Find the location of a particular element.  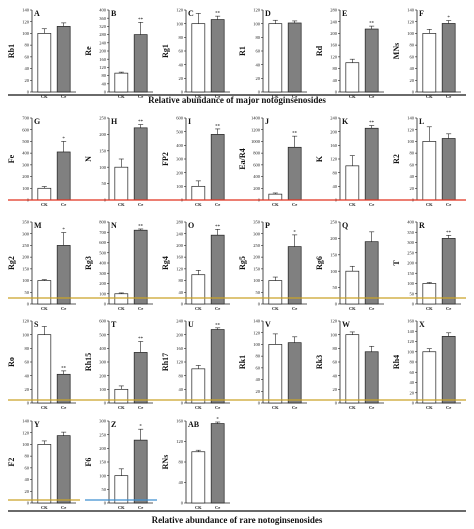

y-tick-label: 50 is located at coordinates (335, 287).